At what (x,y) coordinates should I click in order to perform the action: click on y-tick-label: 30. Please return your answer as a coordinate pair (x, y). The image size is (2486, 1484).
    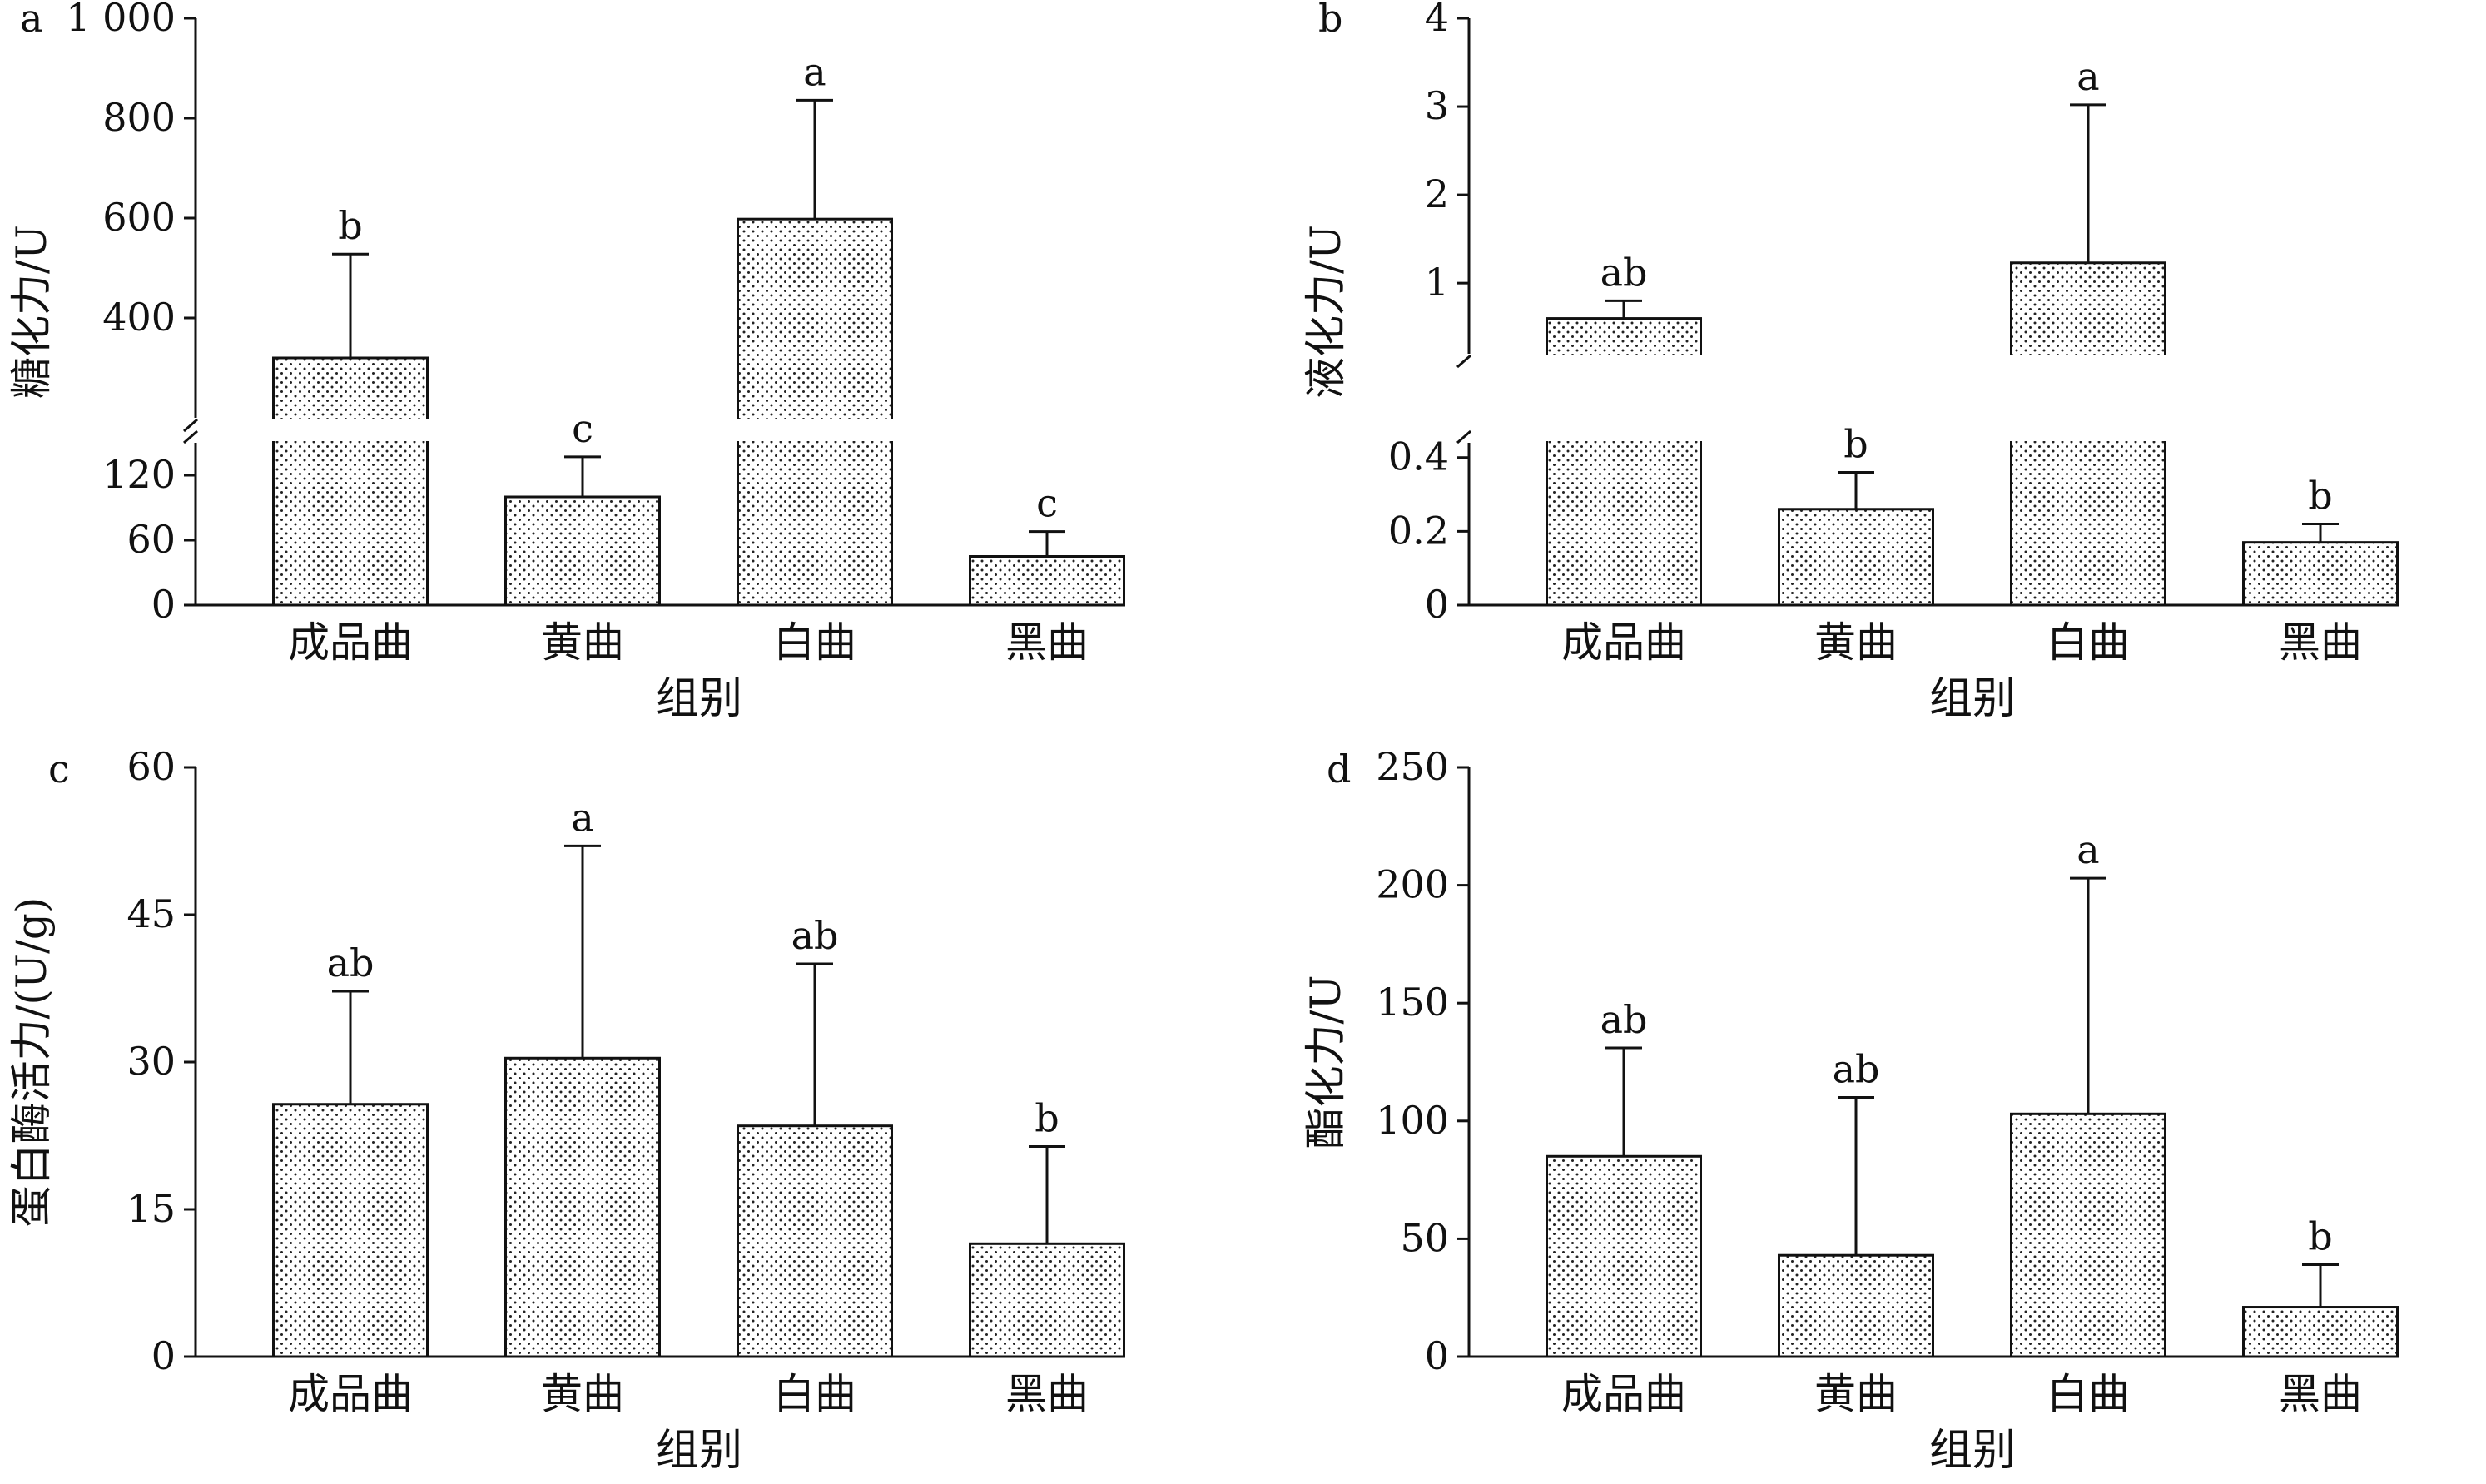
    Looking at the image, I should click on (151, 1061).